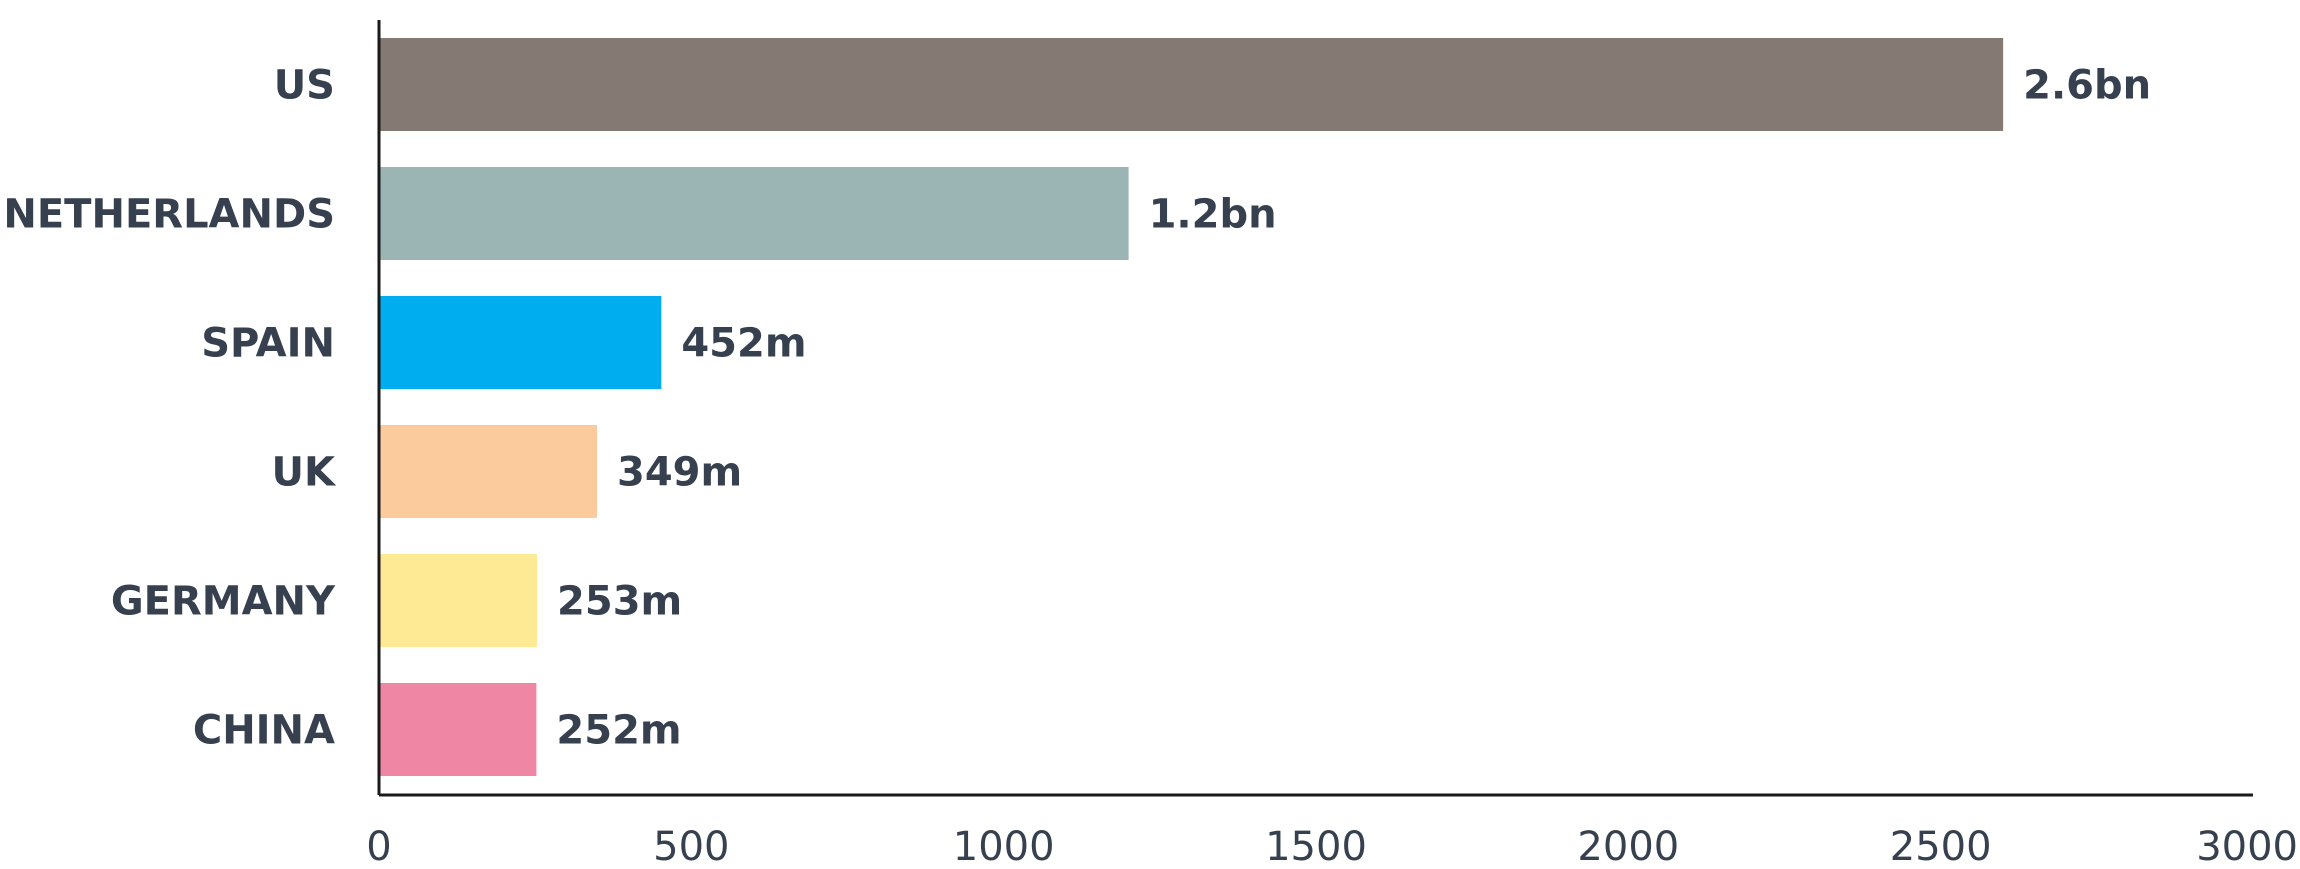 The width and height of the screenshot is (2300, 869). What do you see at coordinates (268, 344) in the screenshot?
I see `category-label-spain: SPAIN` at bounding box center [268, 344].